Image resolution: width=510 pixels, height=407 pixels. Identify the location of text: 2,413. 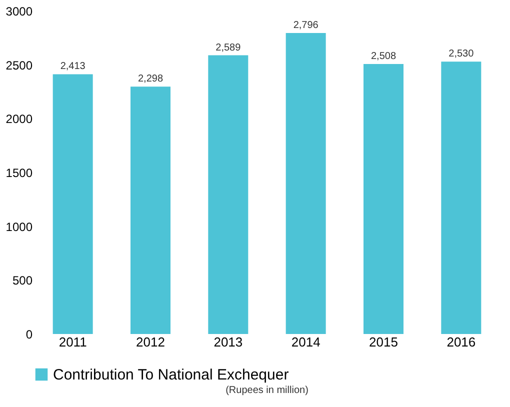
(73, 66).